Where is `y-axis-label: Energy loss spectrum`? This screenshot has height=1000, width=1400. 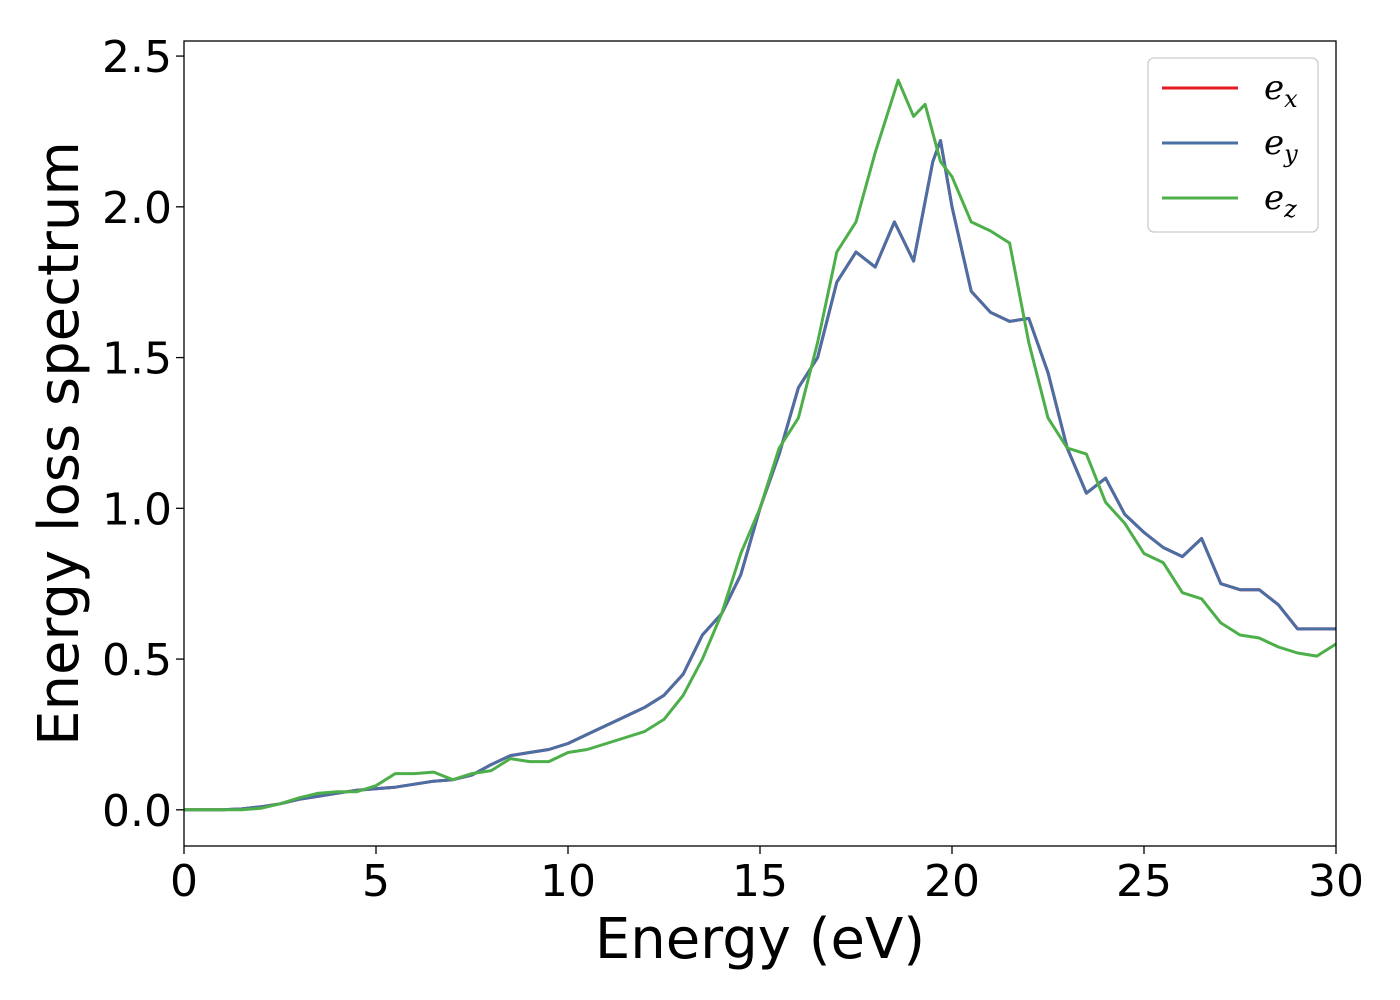
y-axis-label: Energy loss spectrum is located at coordinates (59, 443).